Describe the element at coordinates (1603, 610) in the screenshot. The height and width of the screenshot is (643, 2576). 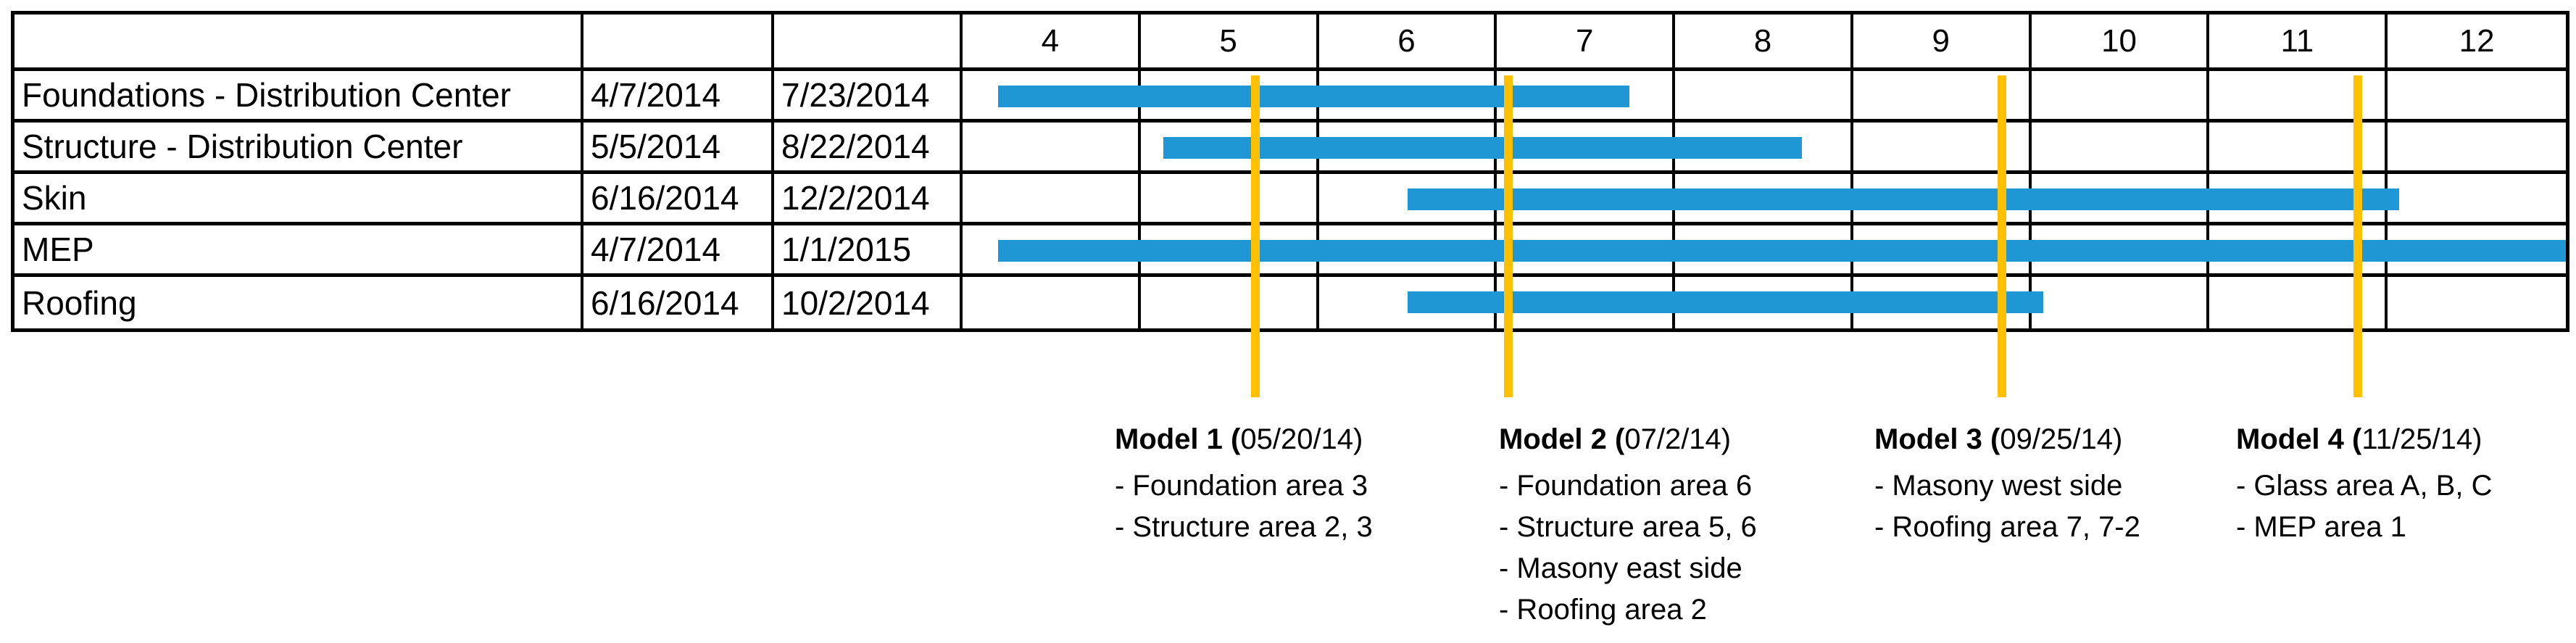
I see `milestone-item: - Roofing area 2` at that location.